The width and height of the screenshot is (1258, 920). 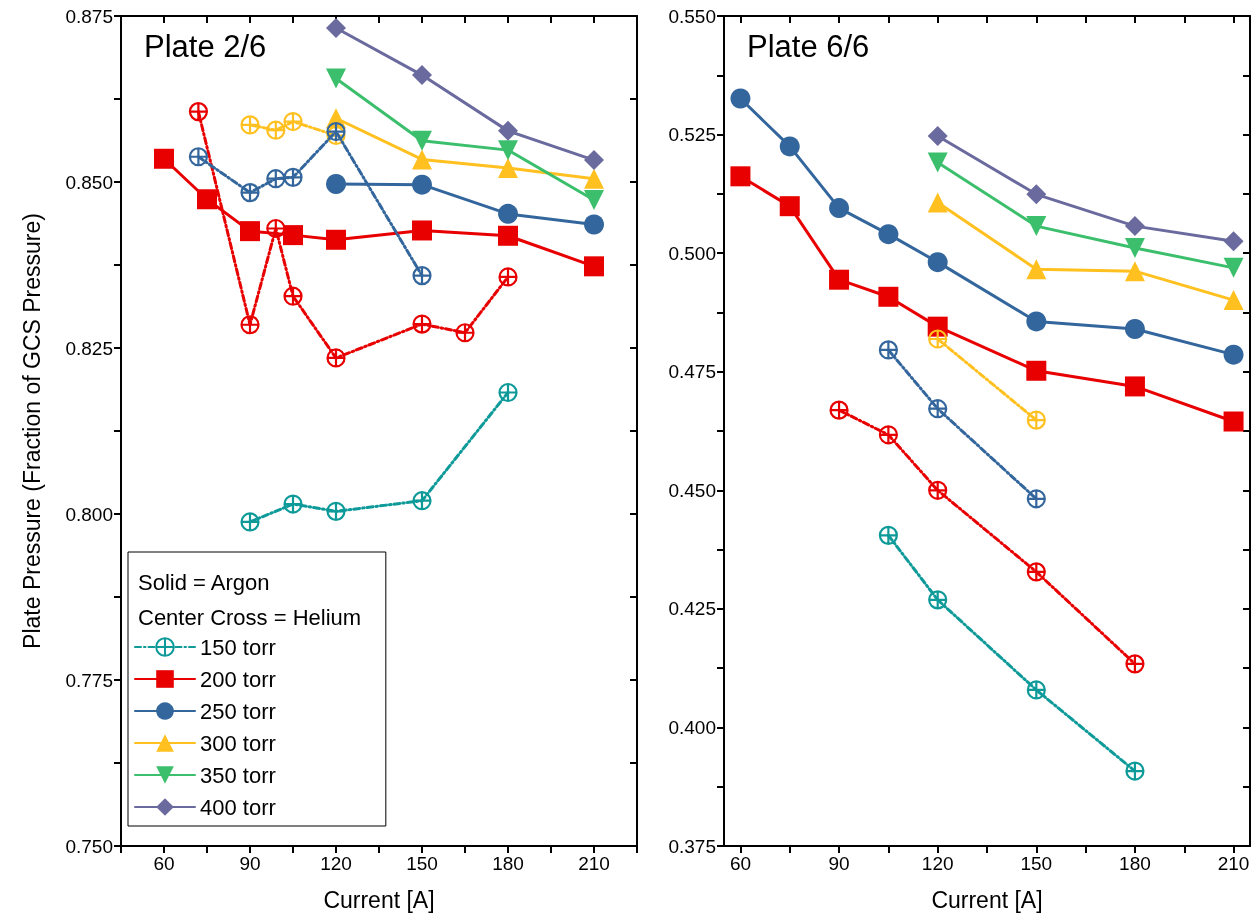 What do you see at coordinates (89, 16) in the screenshot?
I see `y-tick-label: 0.875` at bounding box center [89, 16].